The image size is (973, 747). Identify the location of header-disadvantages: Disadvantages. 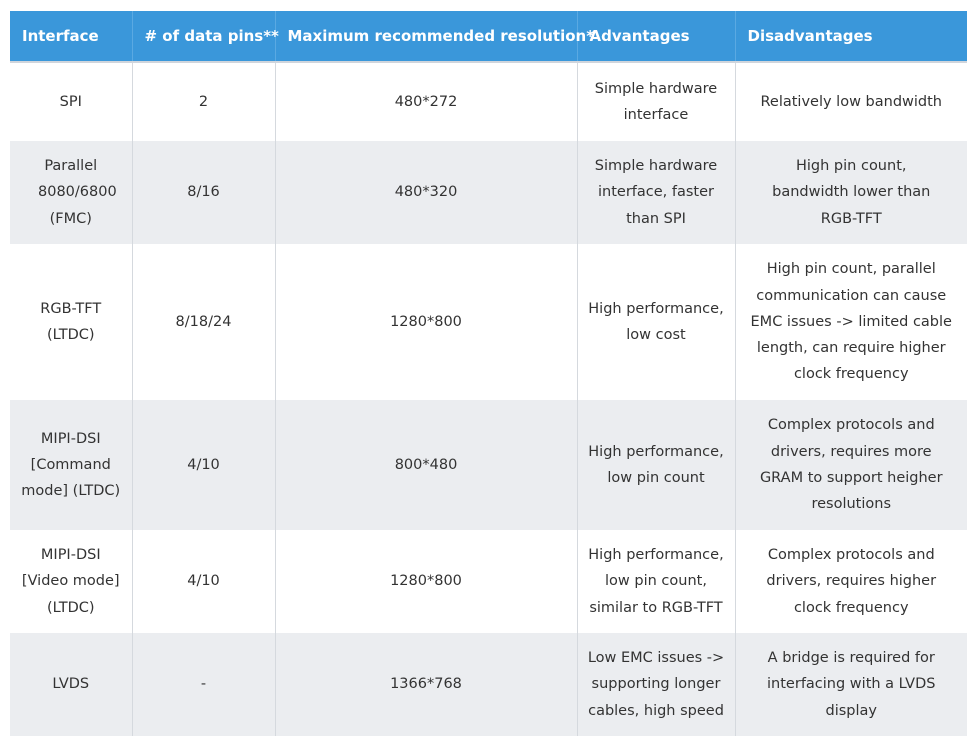
(850, 37).